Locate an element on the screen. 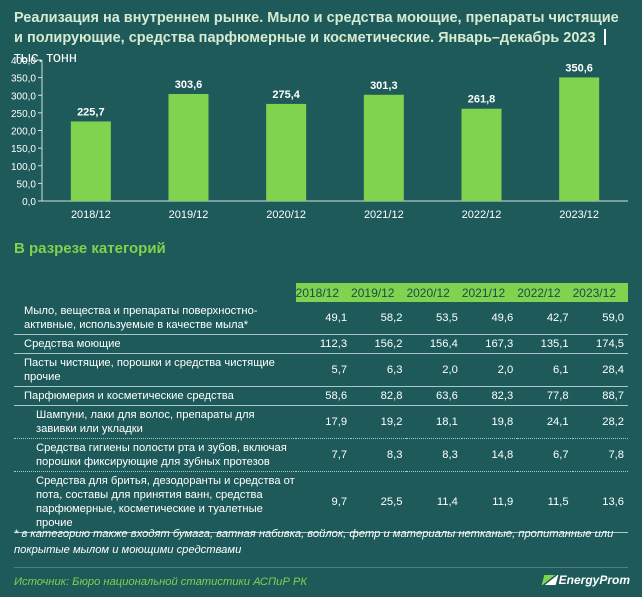 Image resolution: width=642 pixels, height=597 pixels. table-cell: 18,1 is located at coordinates (447, 422).